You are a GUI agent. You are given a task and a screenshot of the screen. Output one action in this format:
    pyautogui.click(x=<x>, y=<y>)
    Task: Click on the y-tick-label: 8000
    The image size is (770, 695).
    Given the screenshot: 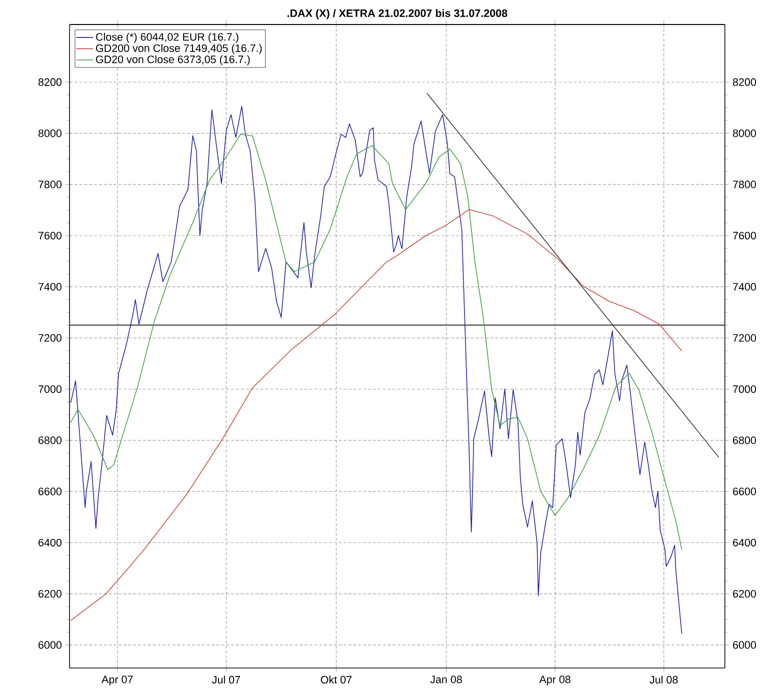 What is the action you would take?
    pyautogui.click(x=744, y=134)
    